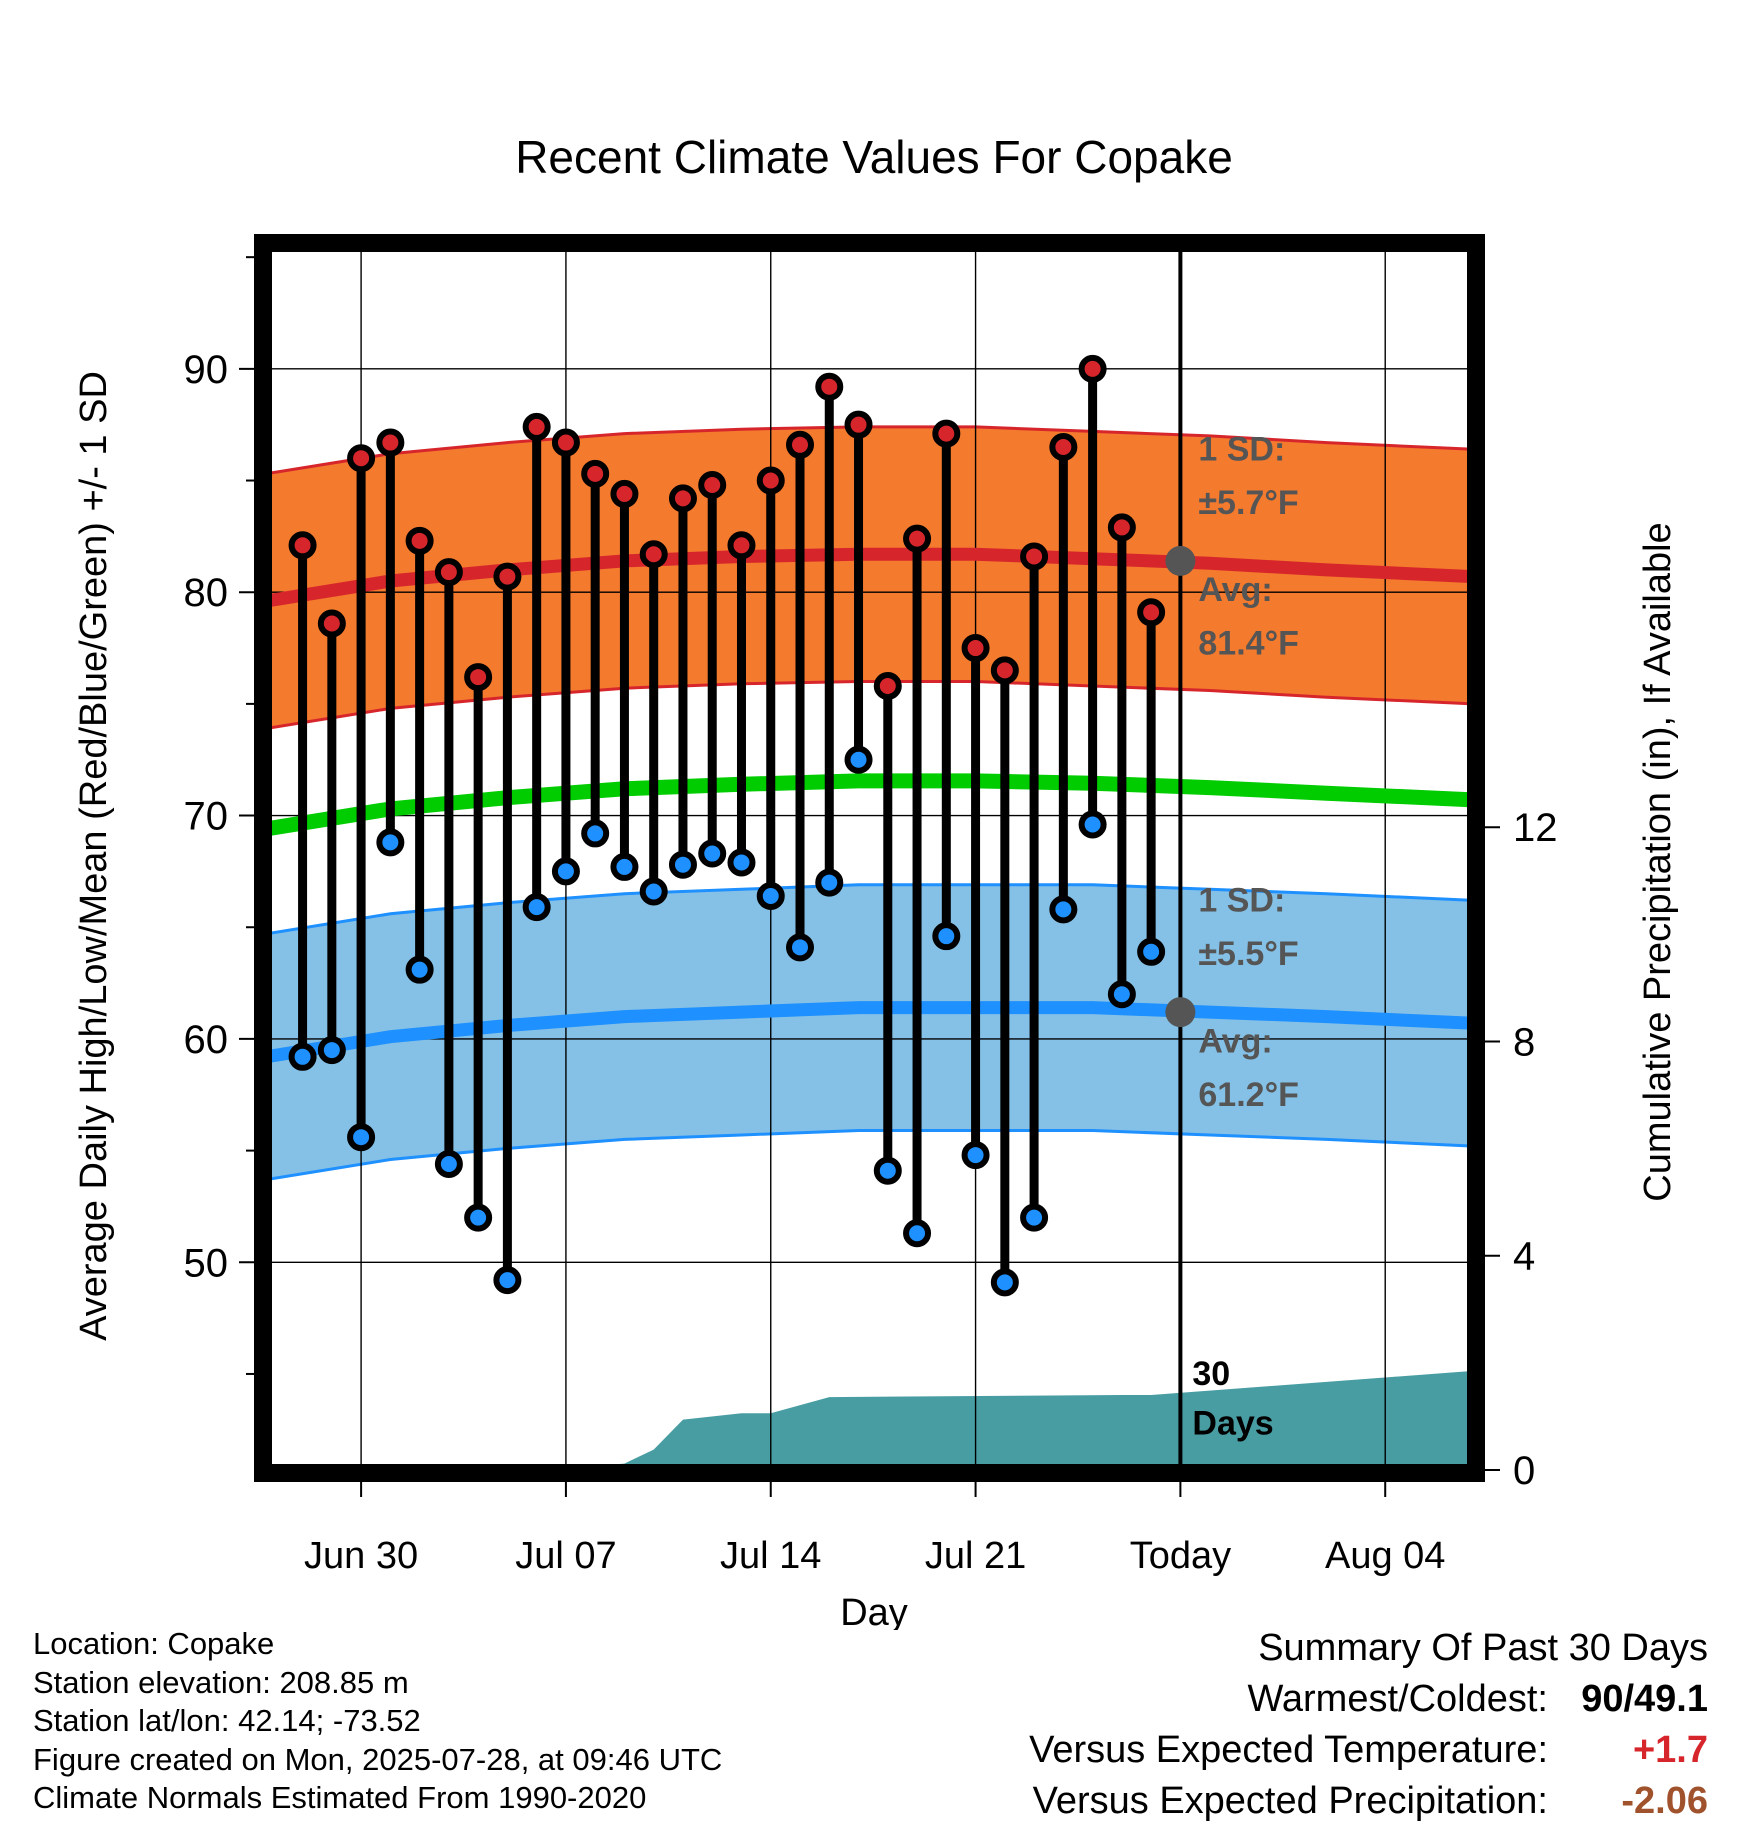 This screenshot has height=1828, width=1748. What do you see at coordinates (1180, 1556) in the screenshot?
I see `x-tick-label: Today` at bounding box center [1180, 1556].